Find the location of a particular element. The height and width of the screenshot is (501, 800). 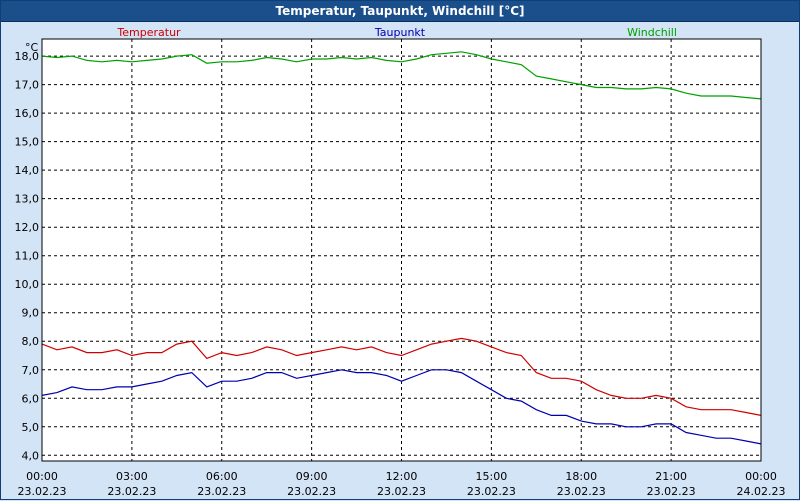

x-tick-time-label: 15:00 is located at coordinates (492, 476).